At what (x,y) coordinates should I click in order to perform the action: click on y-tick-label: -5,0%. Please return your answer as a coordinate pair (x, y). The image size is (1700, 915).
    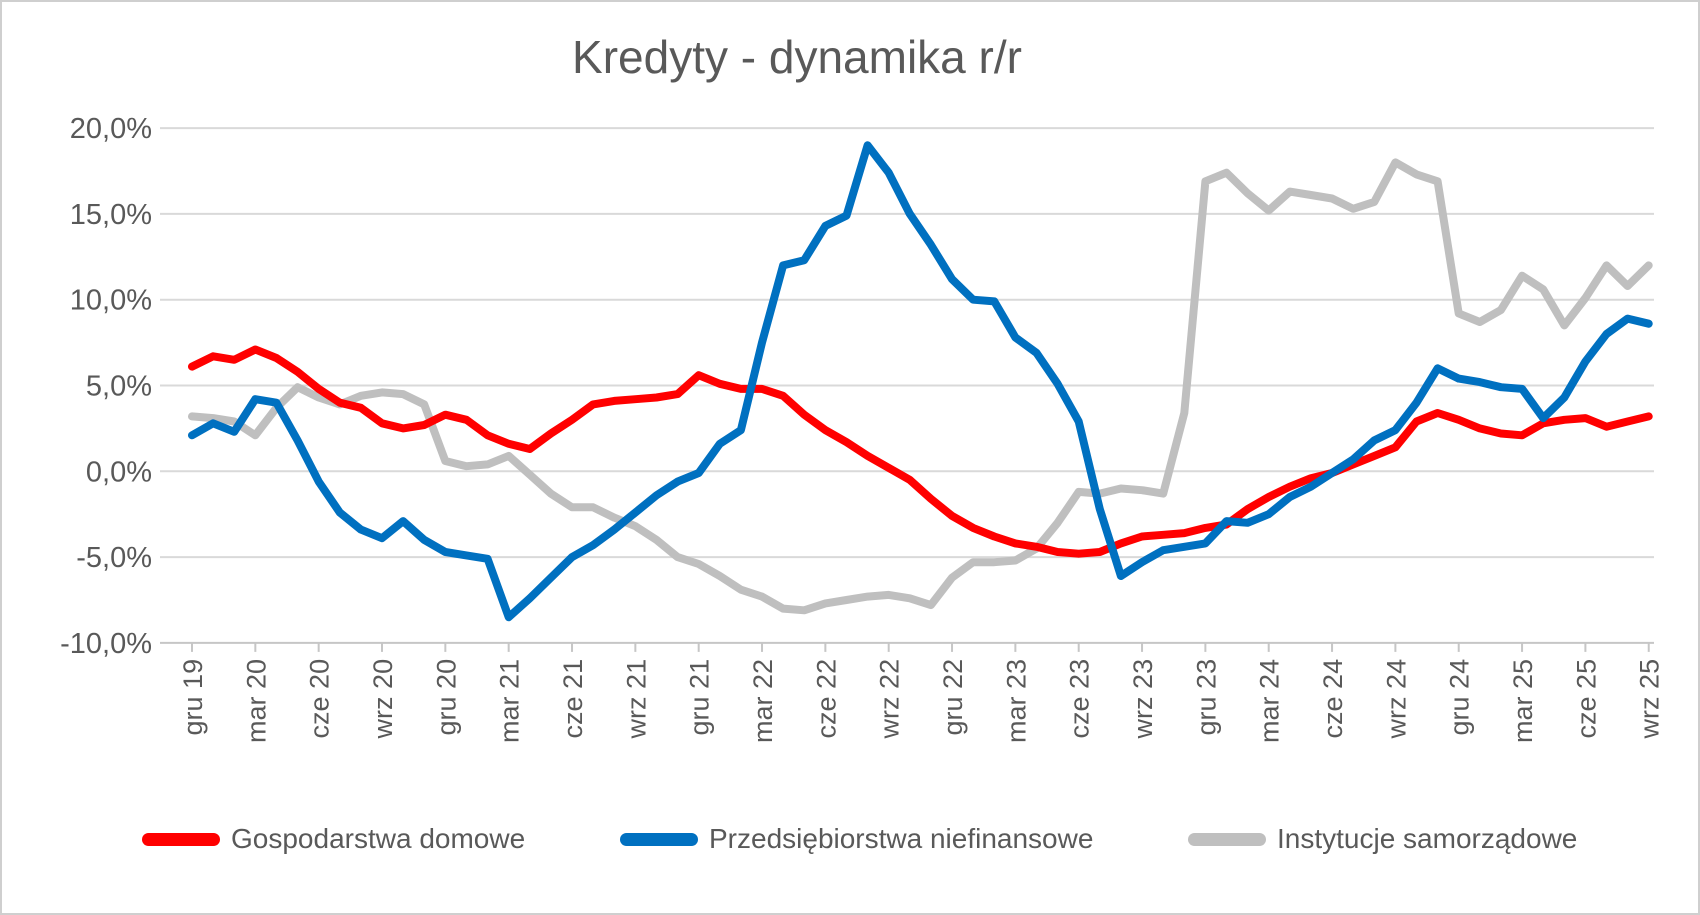
    Looking at the image, I should click on (114, 558).